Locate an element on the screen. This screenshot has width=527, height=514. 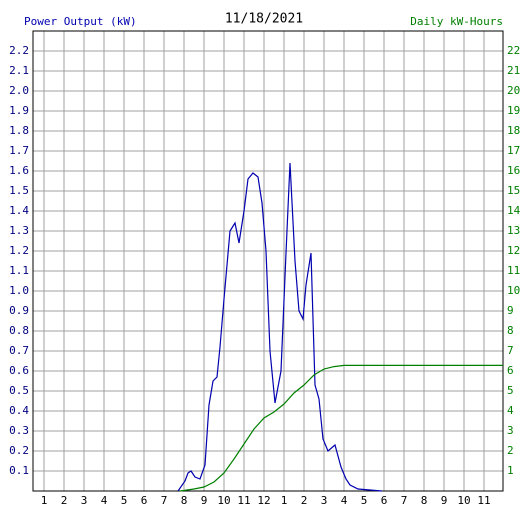
y2-axis-label: Daily kW-Hours is located at coordinates (456, 21).